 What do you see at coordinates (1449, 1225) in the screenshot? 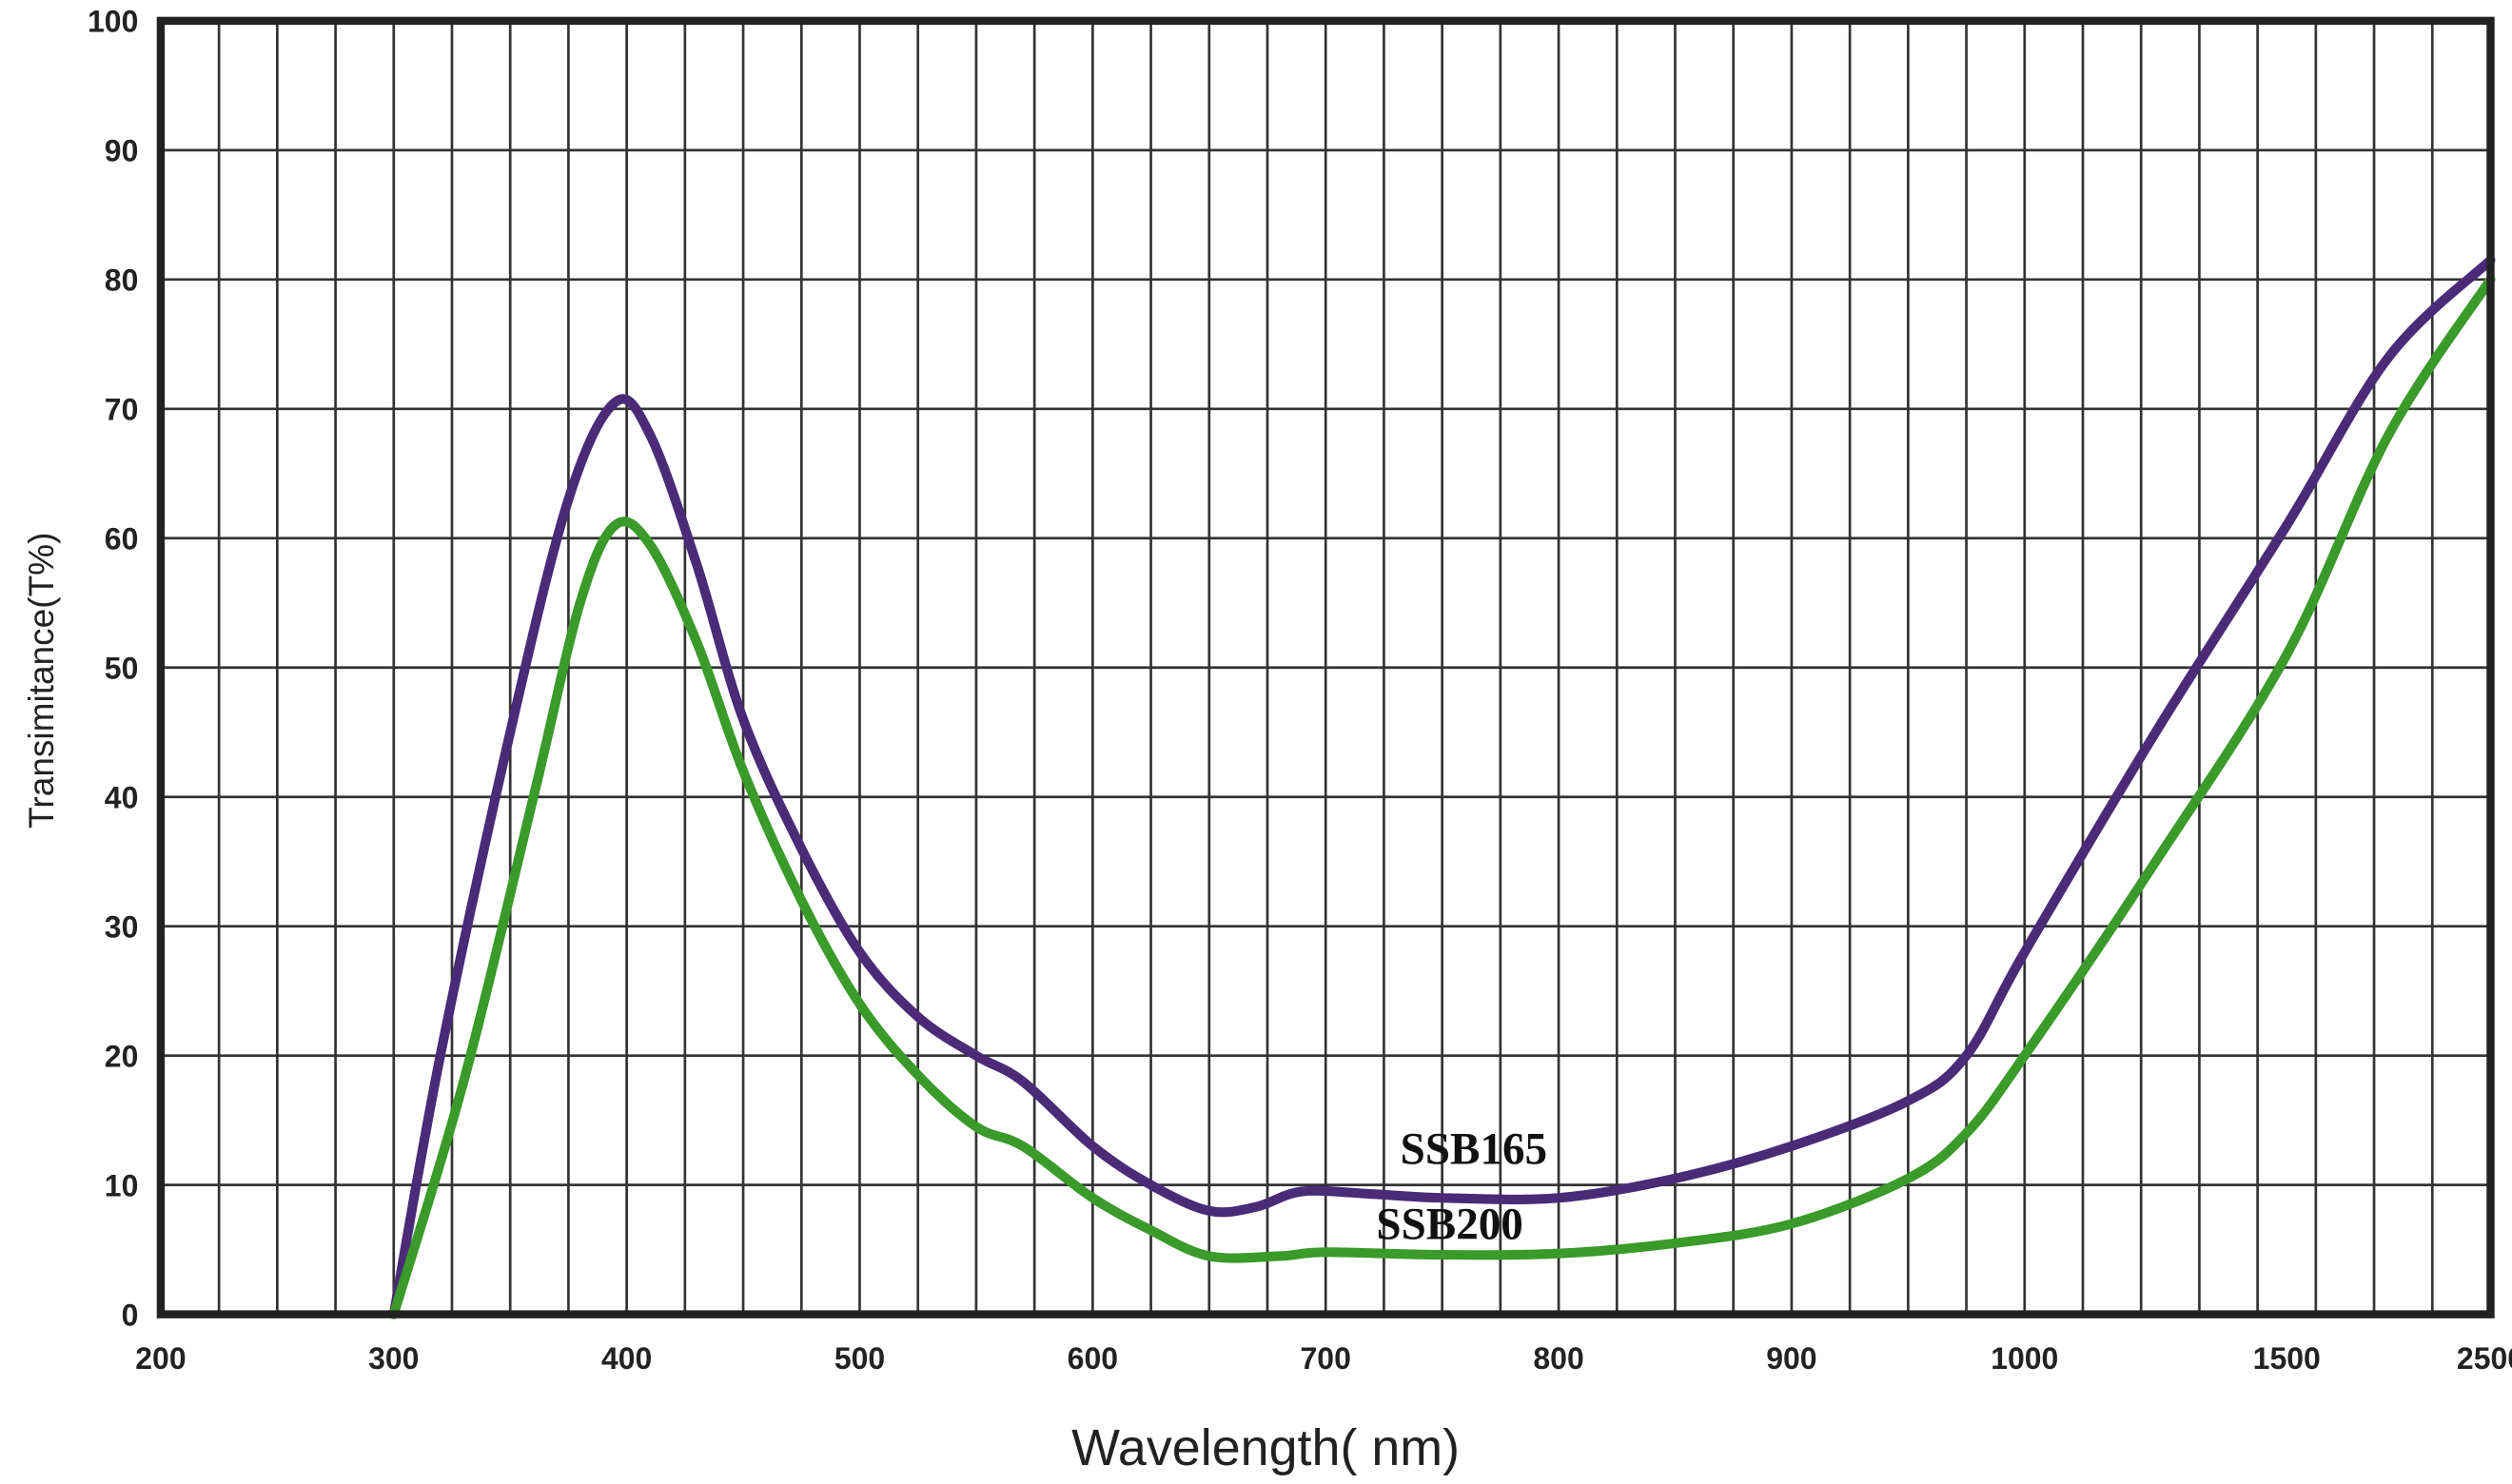
I see `series-label-ssb200: SSB200` at bounding box center [1449, 1225].